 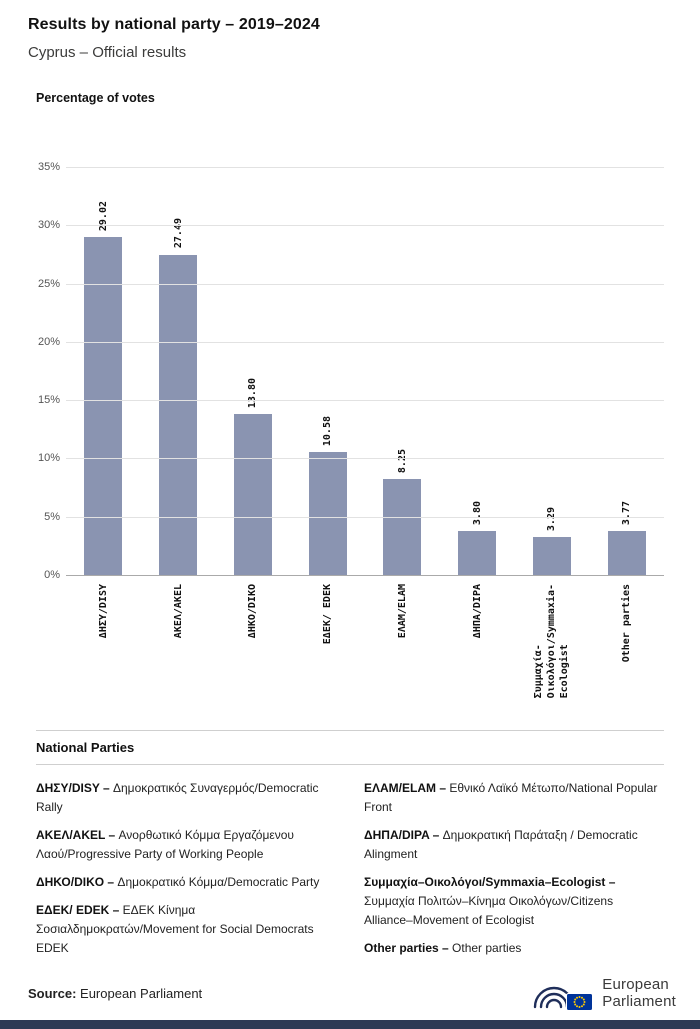 What do you see at coordinates (402, 611) in the screenshot?
I see `x-axis-category-label: ΕΛΑΜ/ELAM` at bounding box center [402, 611].